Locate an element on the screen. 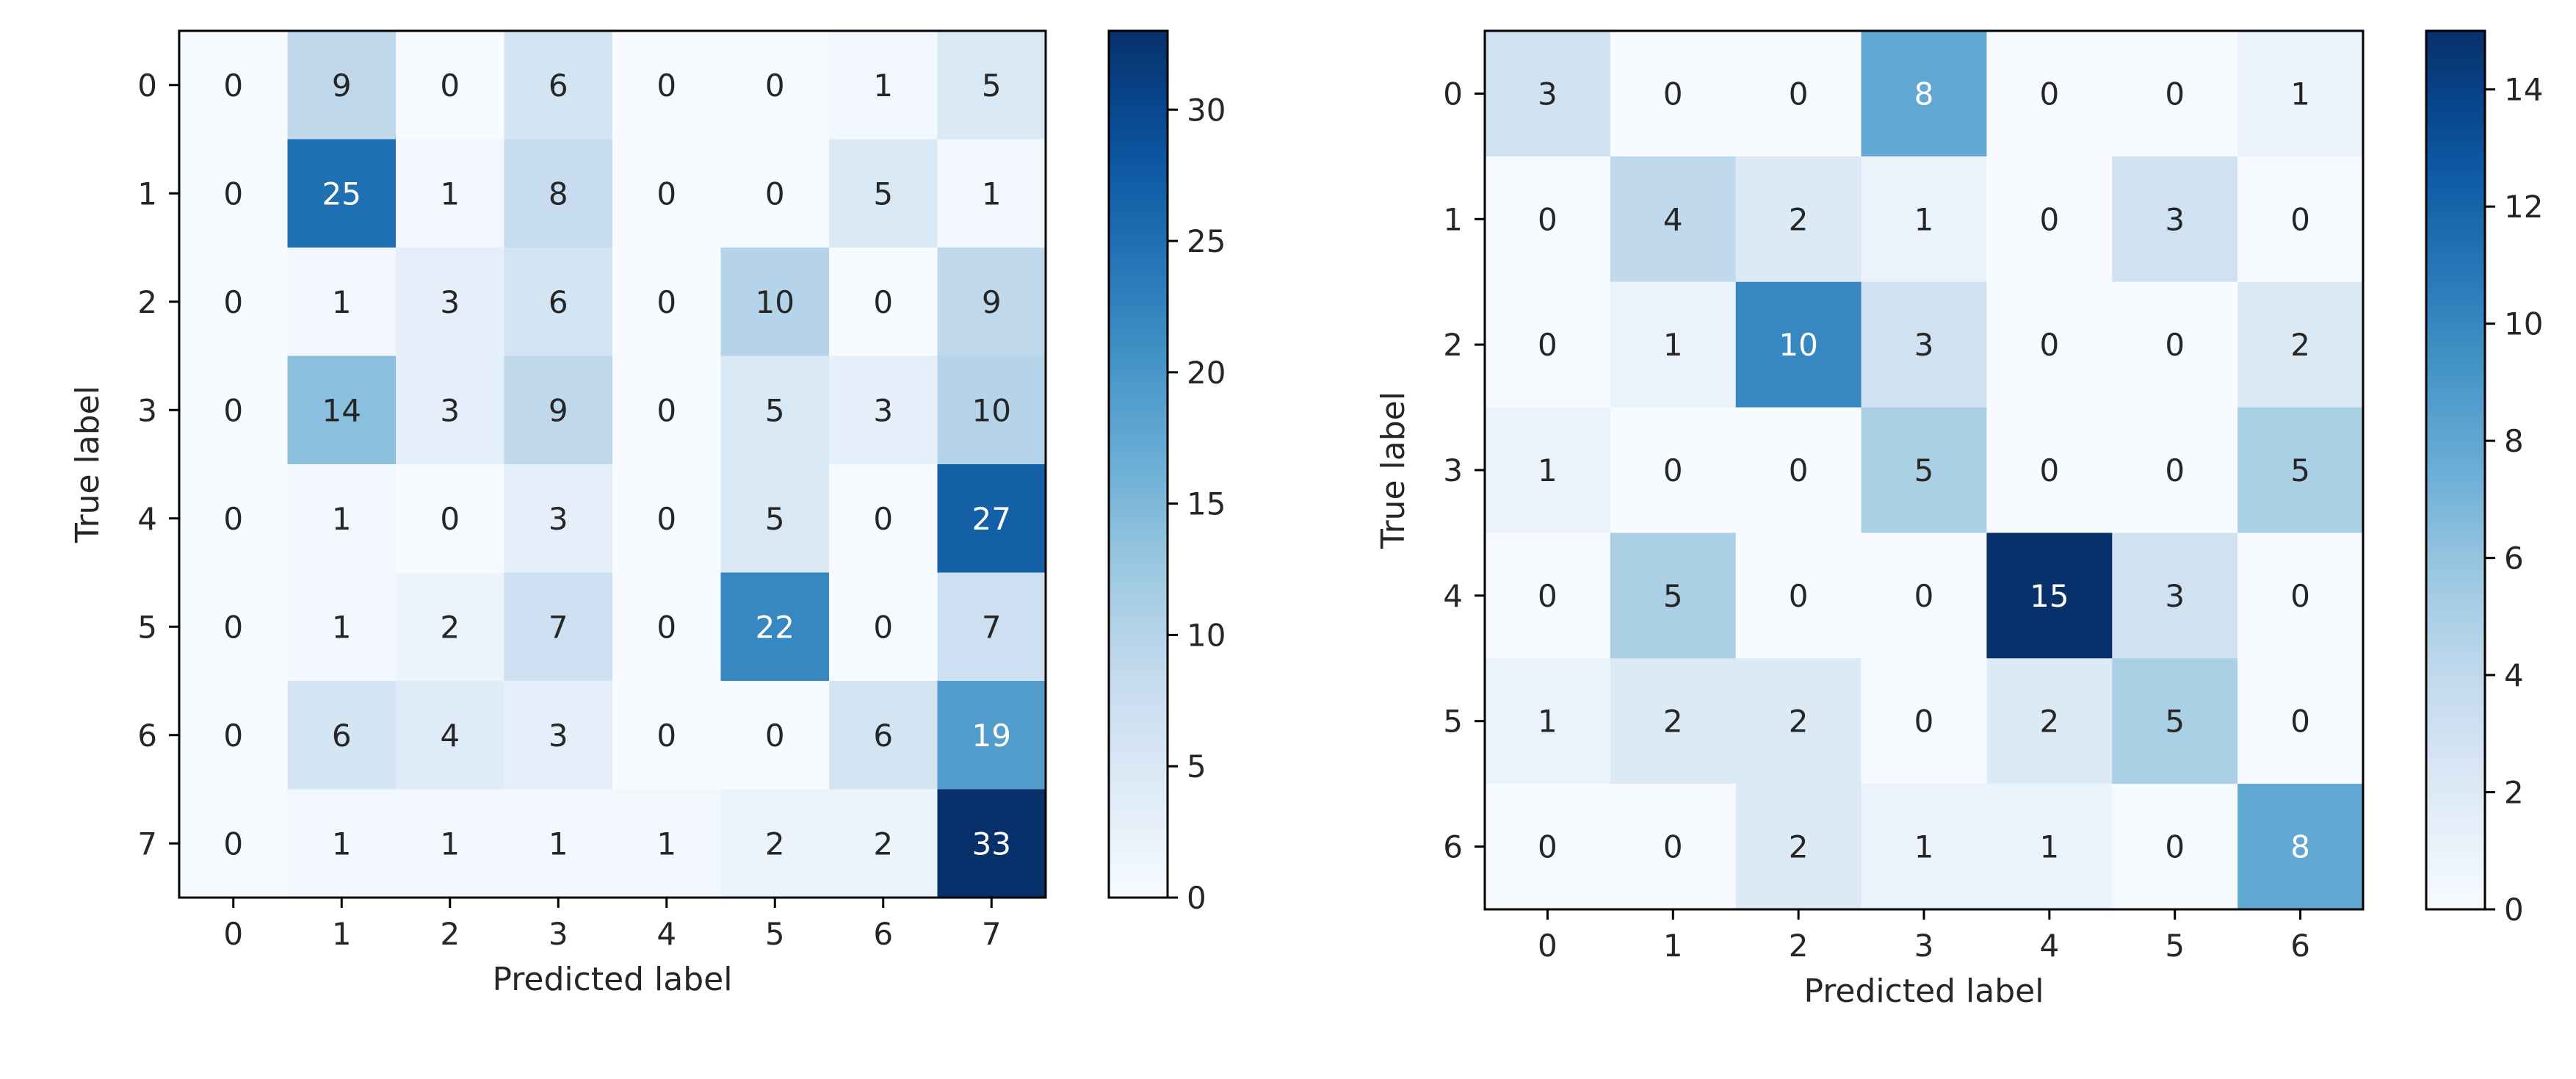 The image size is (2576, 1079). cell-value-label: 33 is located at coordinates (991, 844).